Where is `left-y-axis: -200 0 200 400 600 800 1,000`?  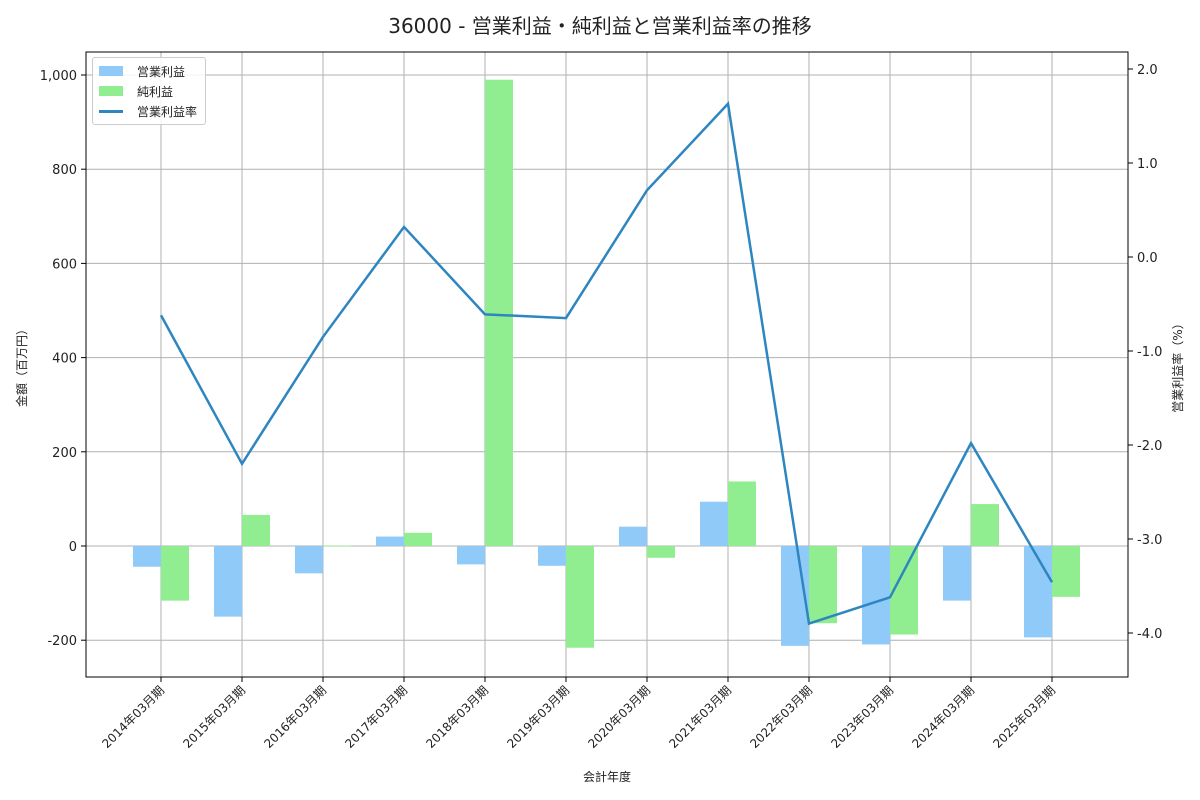
left-y-axis: -200 0 200 400 600 800 1,000 is located at coordinates (63, 359).